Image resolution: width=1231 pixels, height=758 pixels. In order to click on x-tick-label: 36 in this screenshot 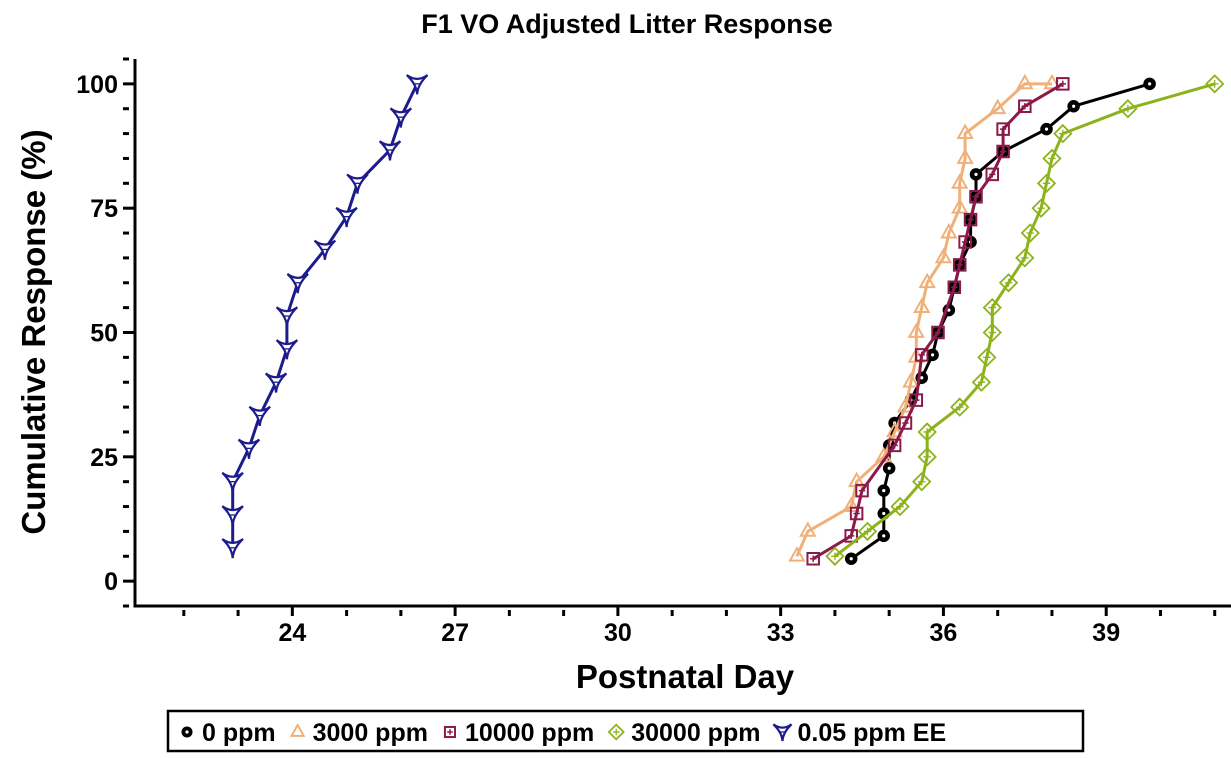, I will do `click(944, 633)`.